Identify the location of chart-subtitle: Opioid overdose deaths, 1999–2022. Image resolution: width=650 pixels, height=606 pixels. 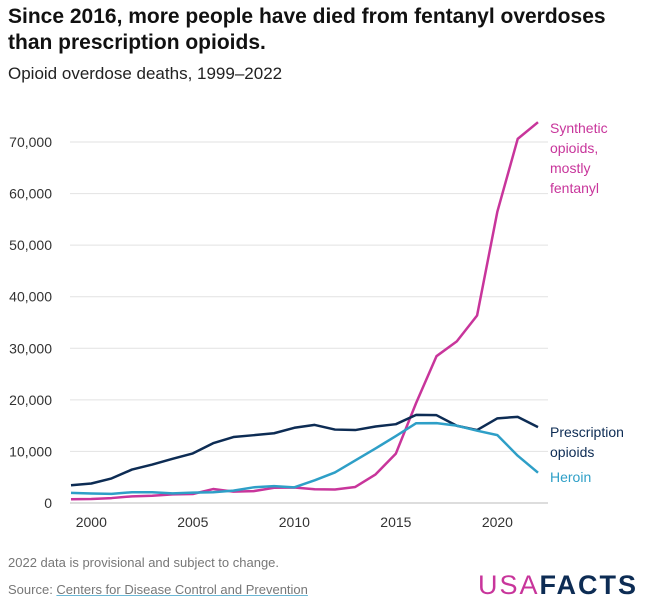
(145, 73).